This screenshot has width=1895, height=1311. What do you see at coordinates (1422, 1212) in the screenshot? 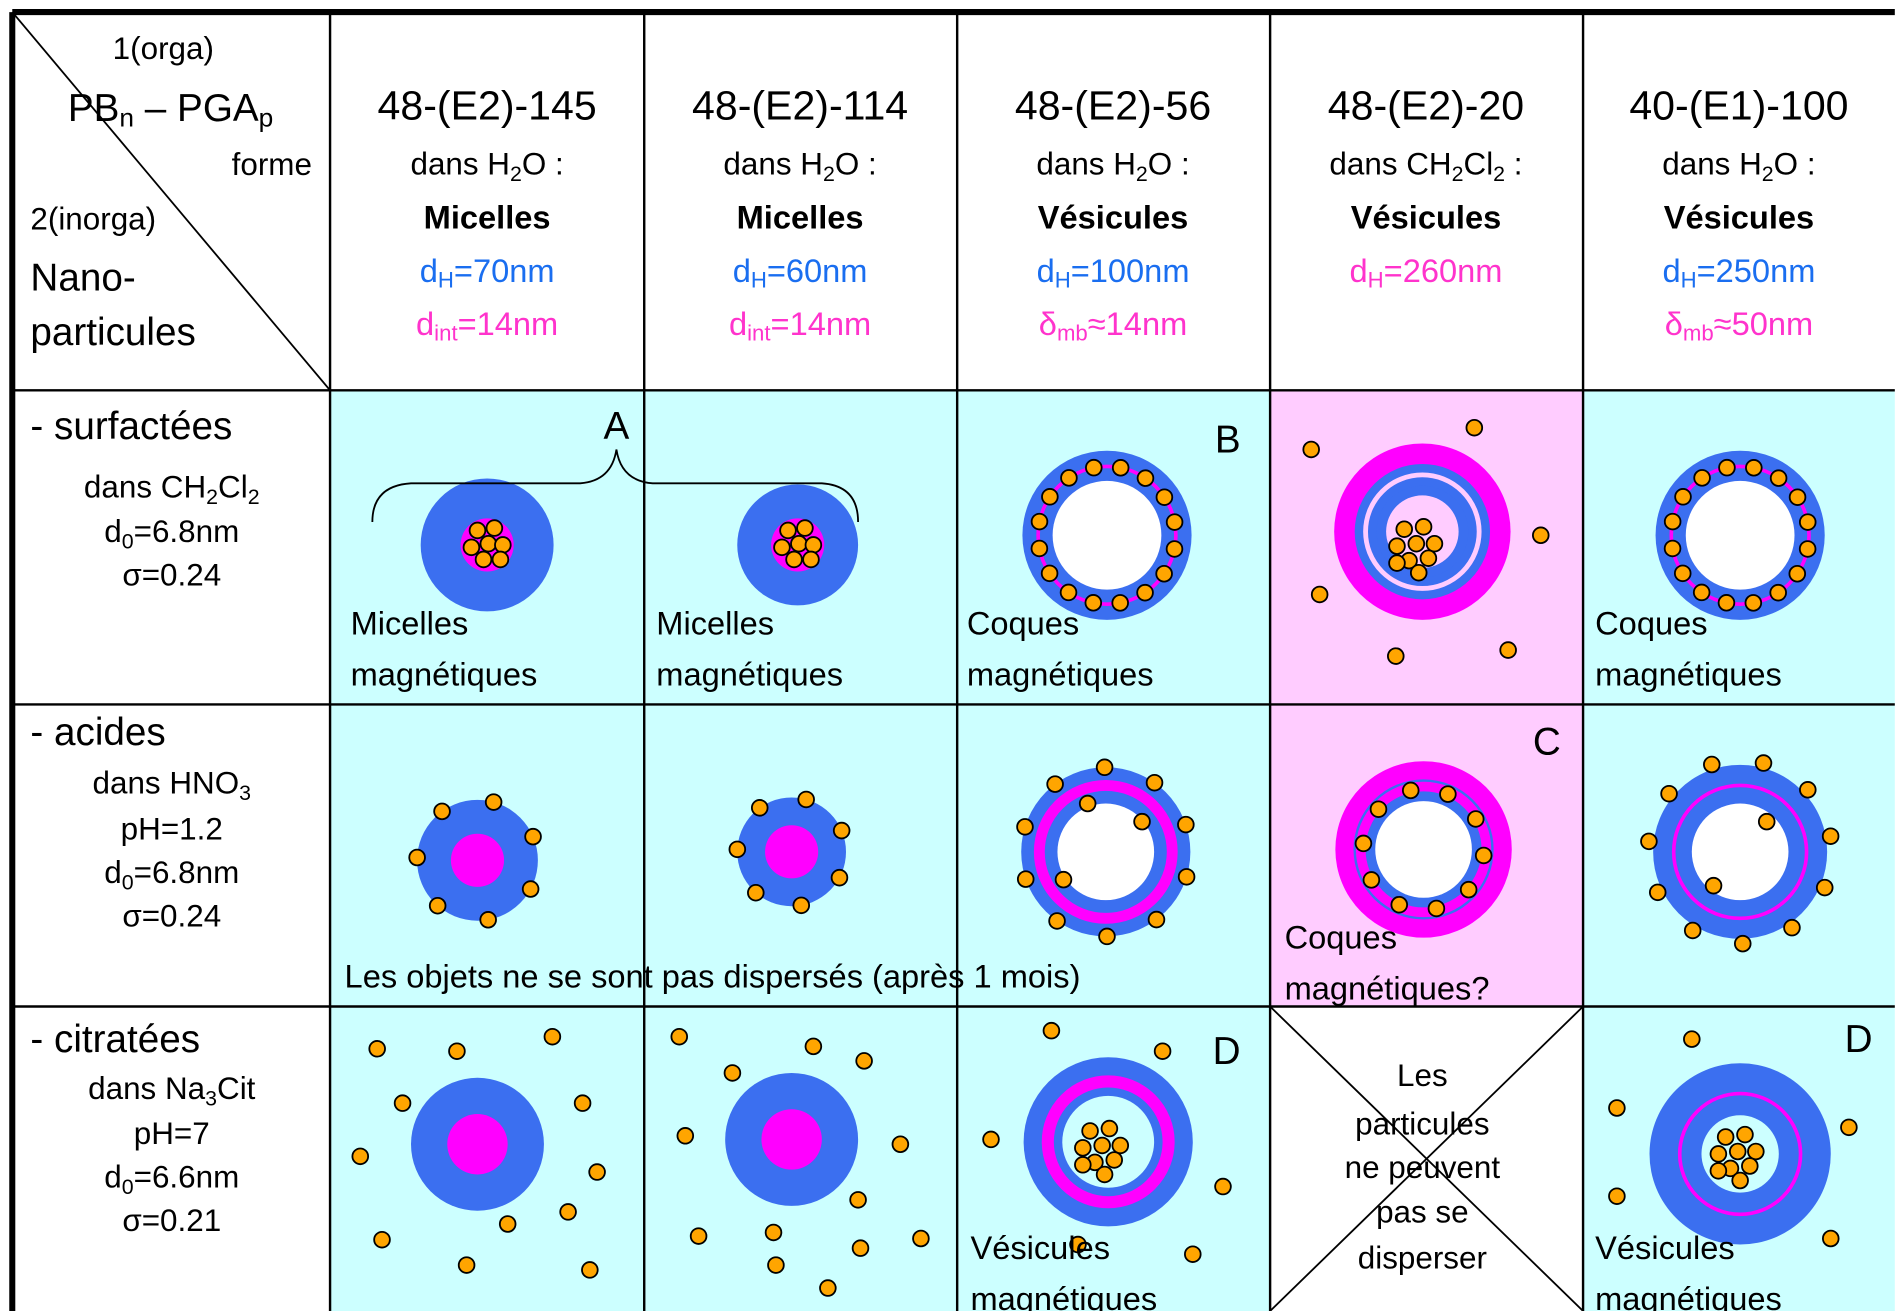
I see `cell-label: pas se` at bounding box center [1422, 1212].